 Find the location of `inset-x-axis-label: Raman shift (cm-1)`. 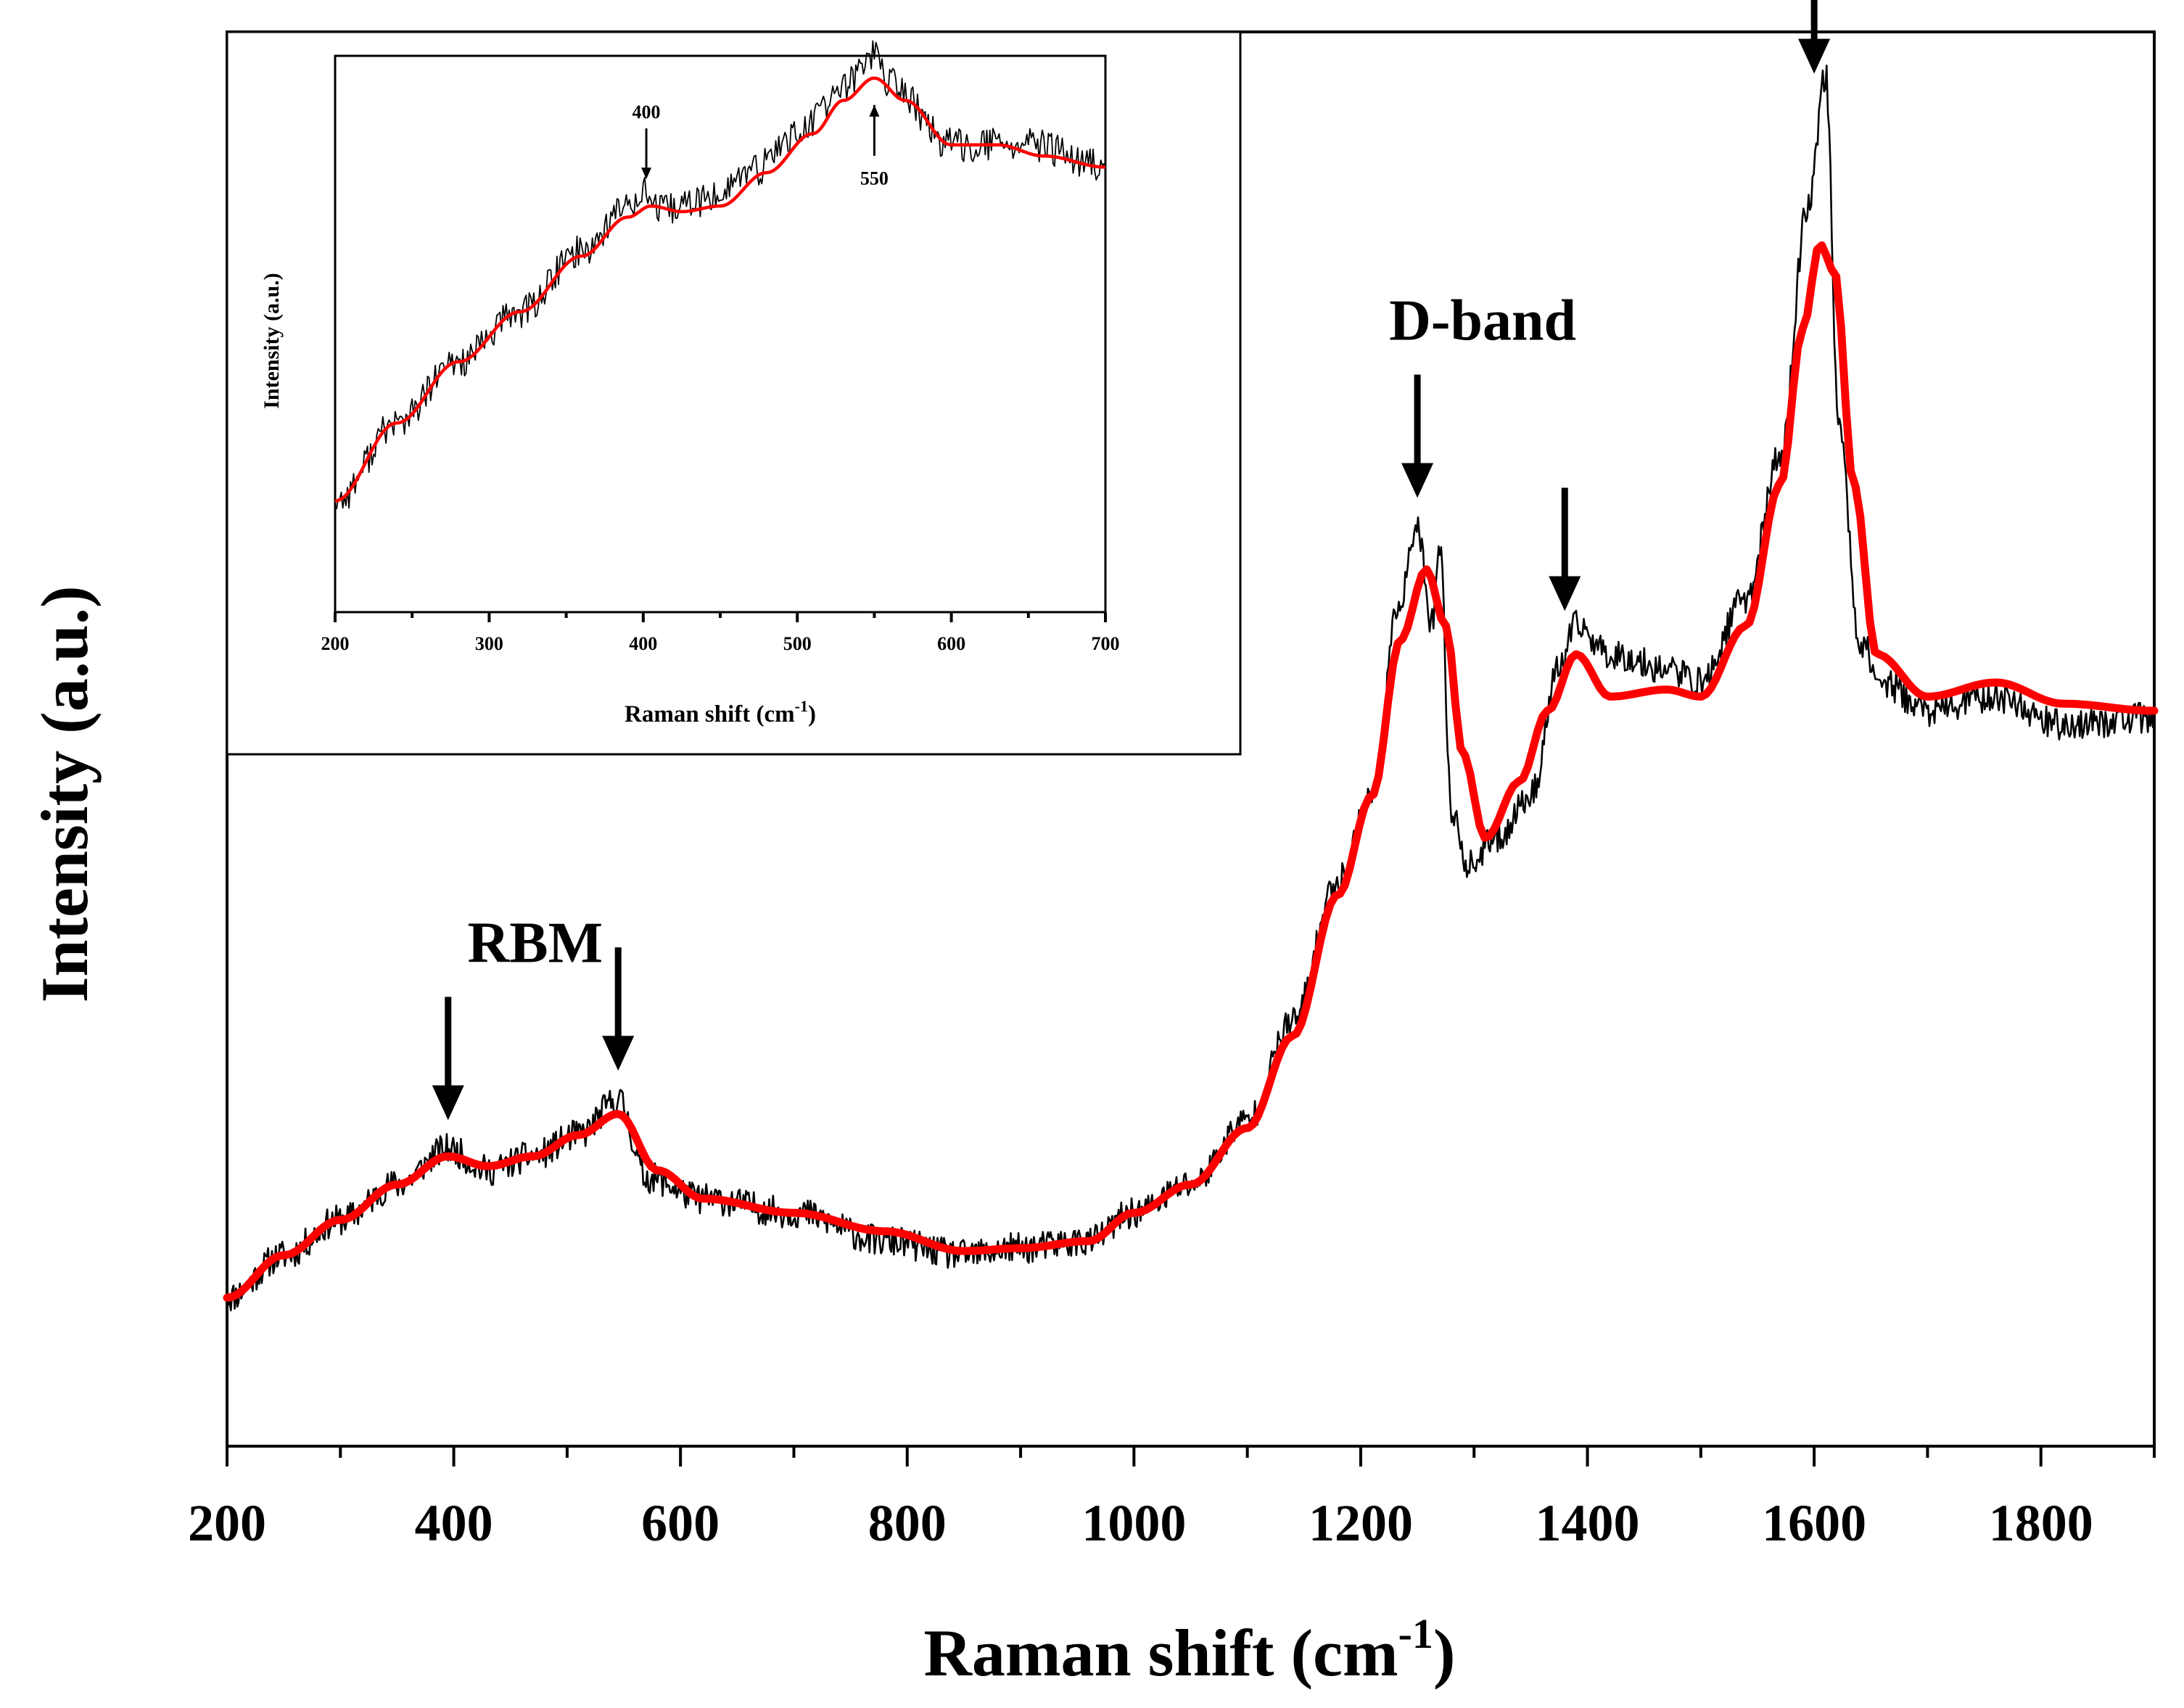

inset-x-axis-label: Raman shift (cm-1) is located at coordinates (720, 712).